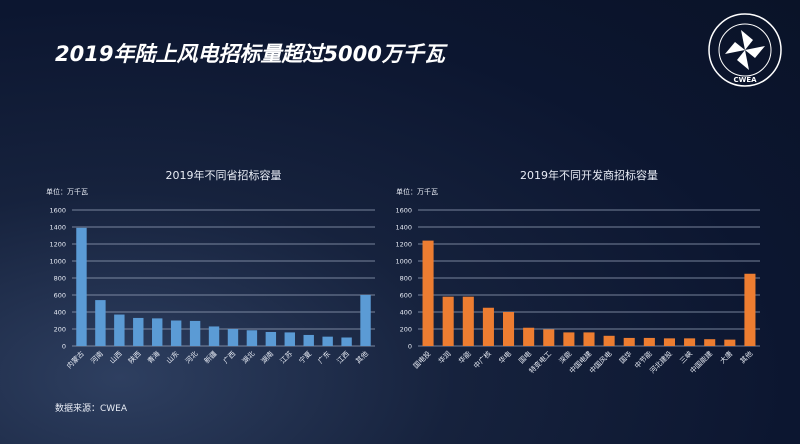 The width and height of the screenshot is (800, 444). I want to click on x-tick-label: 中国能建, so click(701, 362).